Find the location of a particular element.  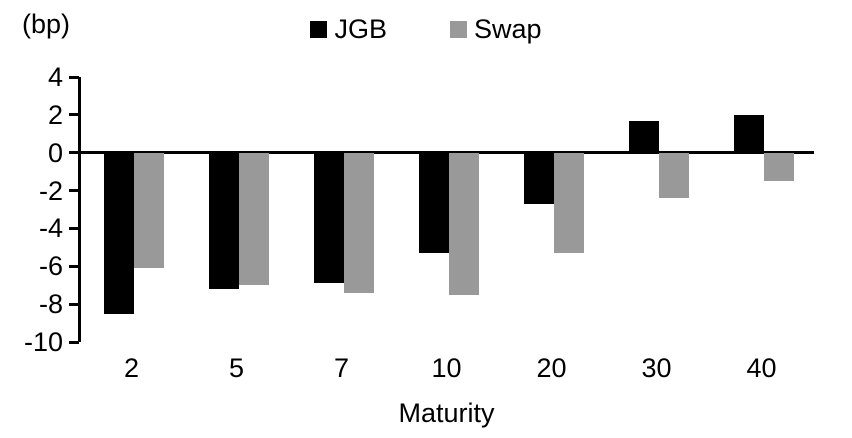

legend-item-jgb: JGB is located at coordinates (348, 29).